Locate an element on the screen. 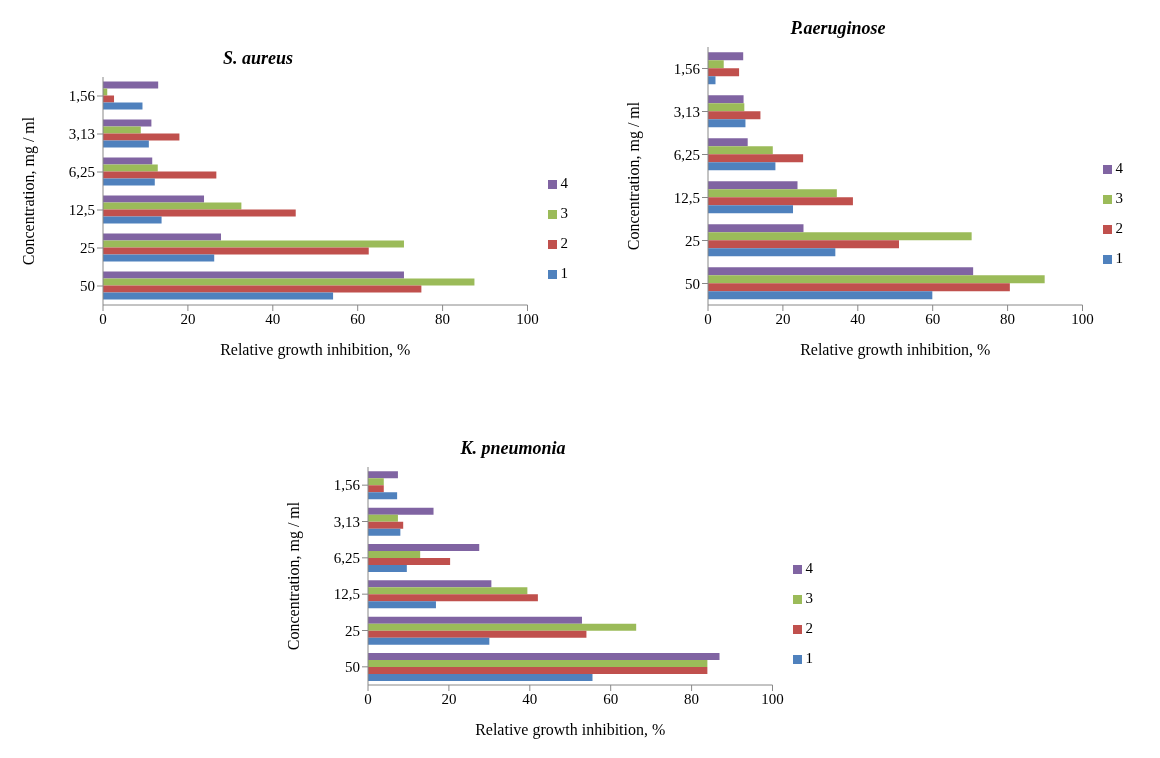  chart-title: K. pneumonia is located at coordinates (513, 449).